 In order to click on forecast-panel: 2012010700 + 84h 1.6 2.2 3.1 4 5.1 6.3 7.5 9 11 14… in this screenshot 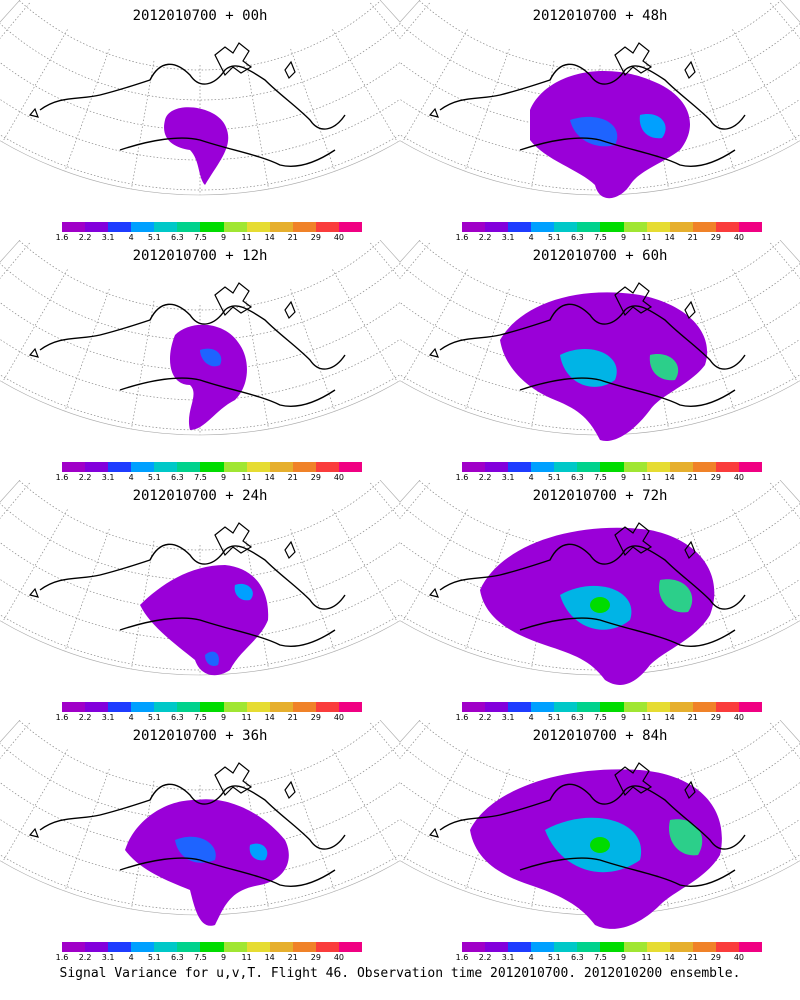, I will do `click(600, 841)`.